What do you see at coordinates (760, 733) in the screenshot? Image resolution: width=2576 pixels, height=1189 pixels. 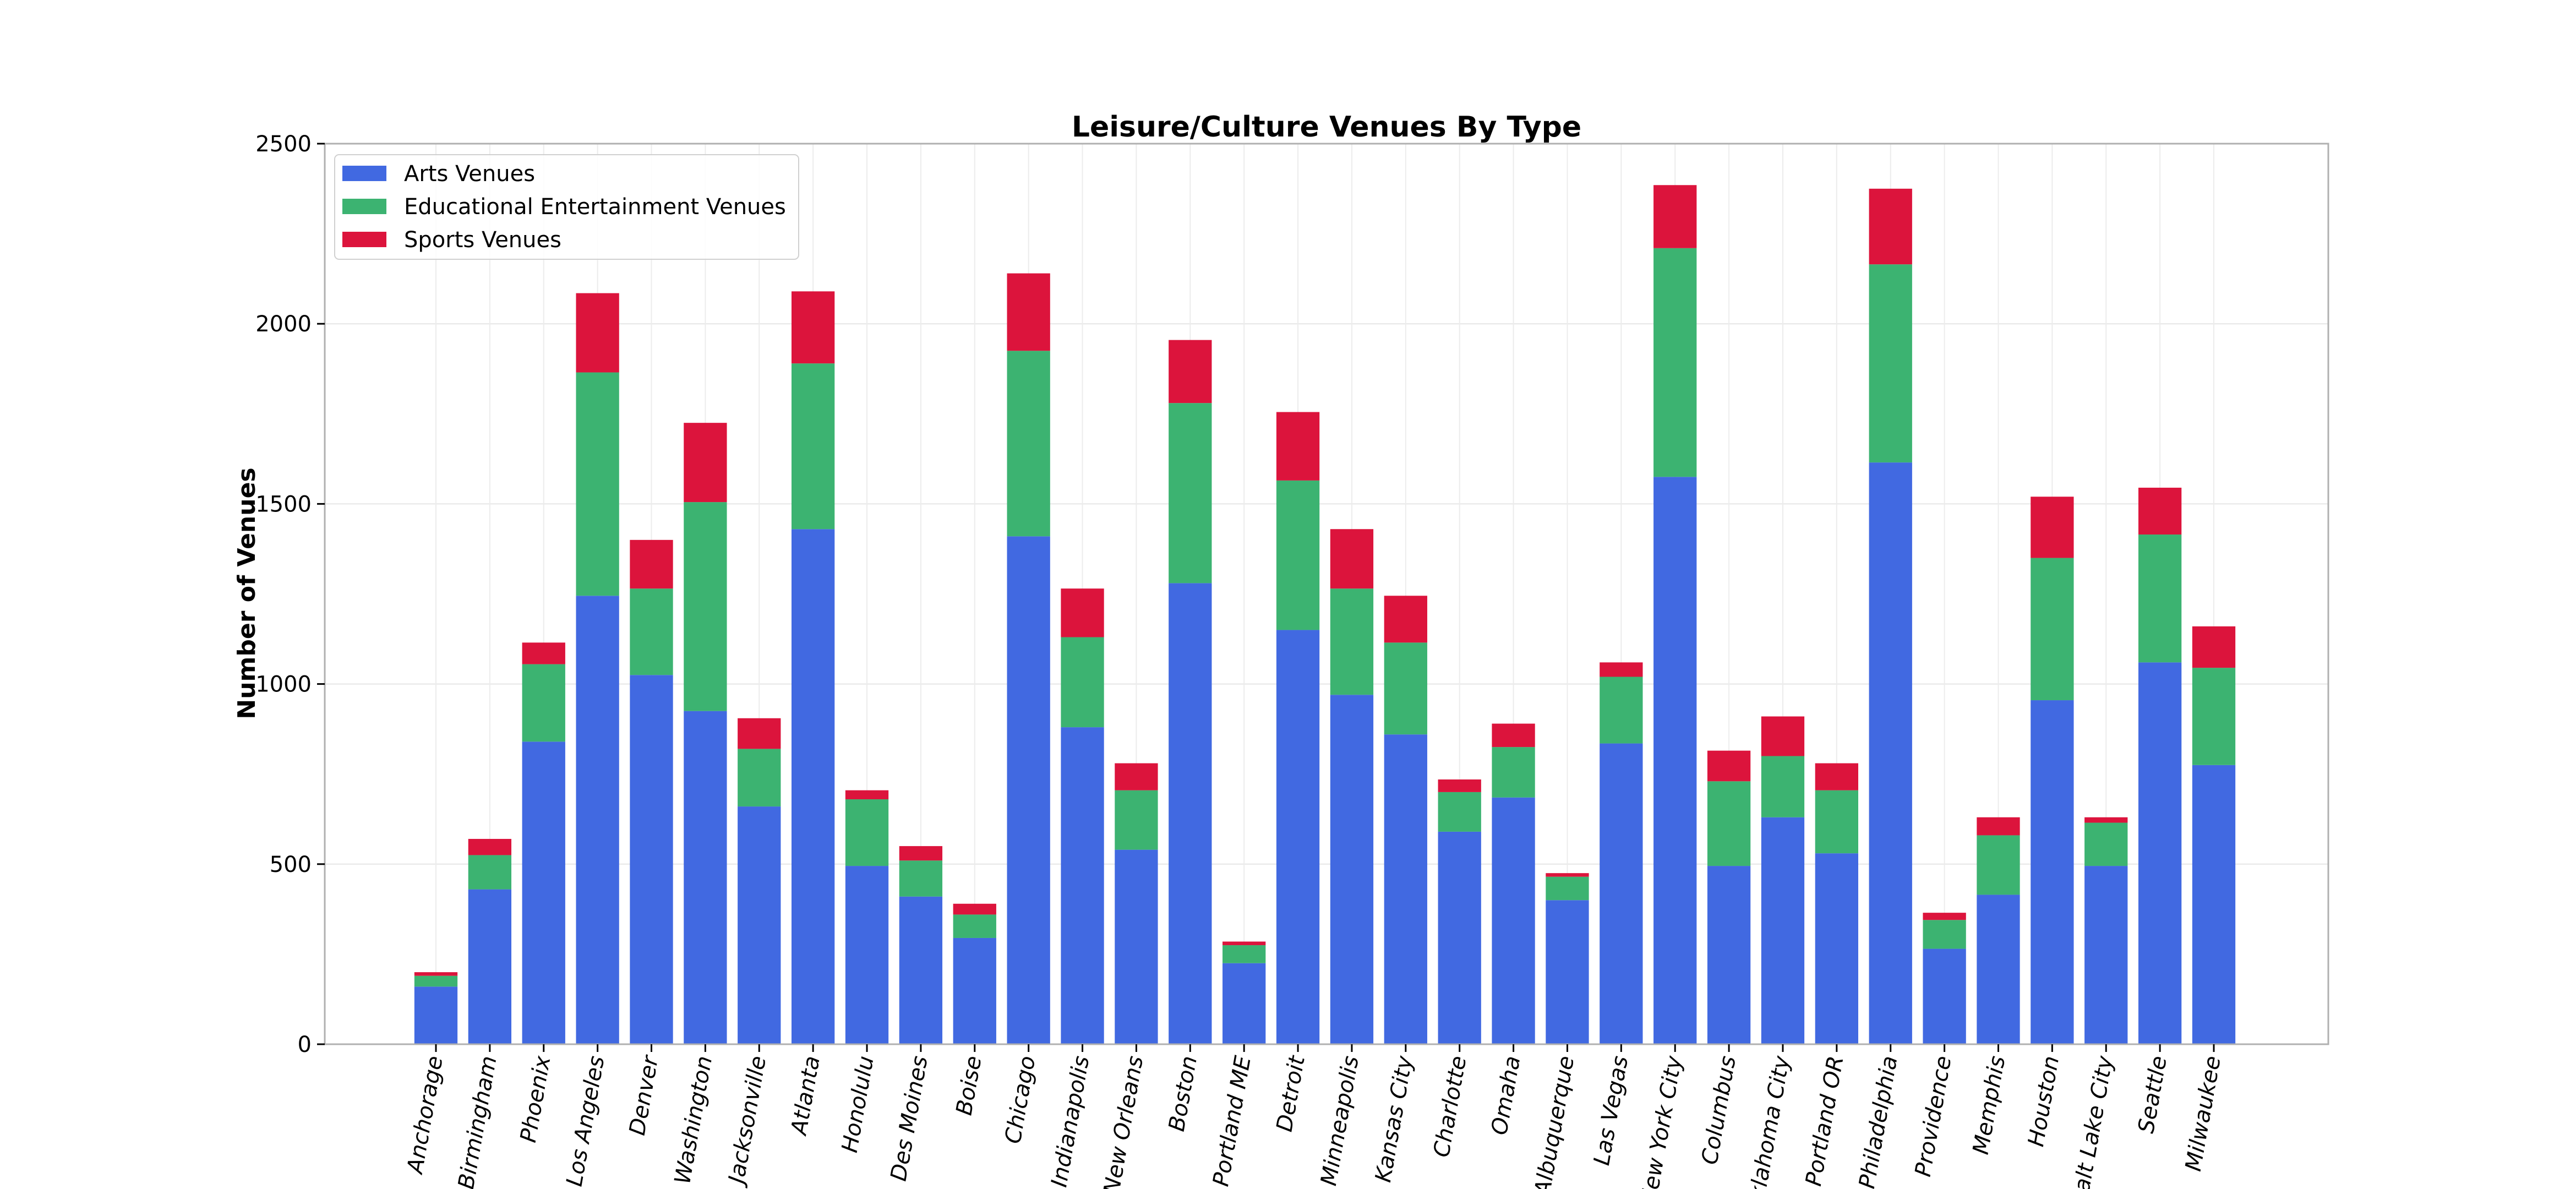 I see `bar-sports-jacksonville` at bounding box center [760, 733].